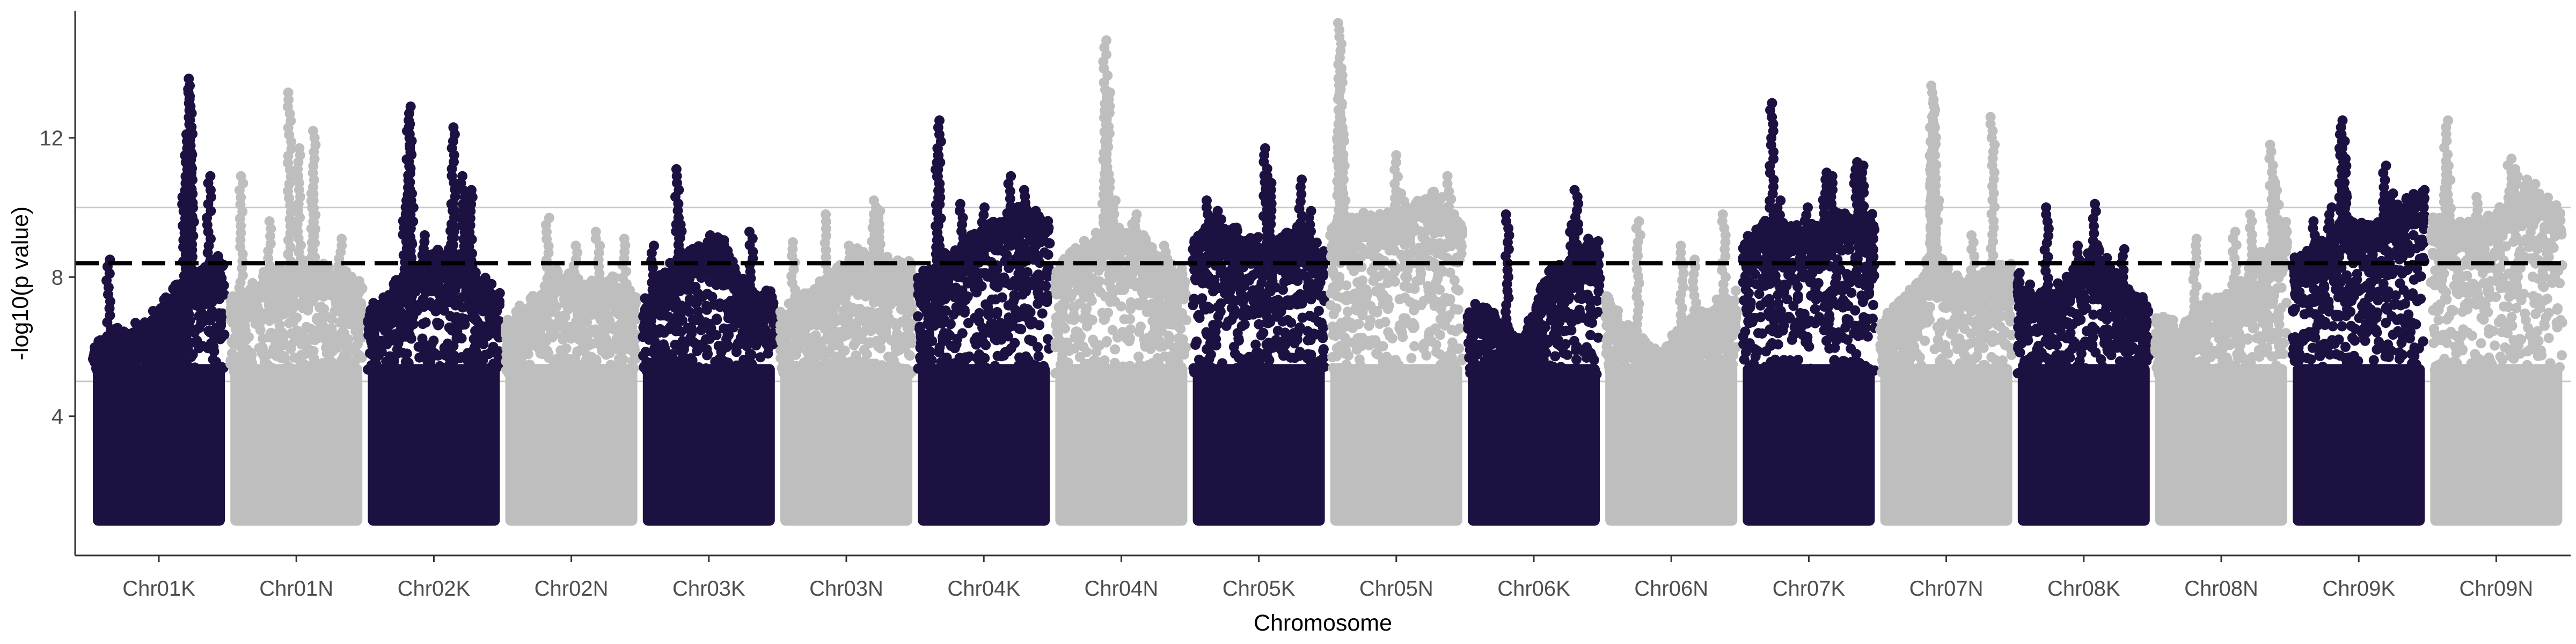  What do you see at coordinates (846, 360) in the screenshot?
I see `chromosome-group-chr03n` at bounding box center [846, 360].